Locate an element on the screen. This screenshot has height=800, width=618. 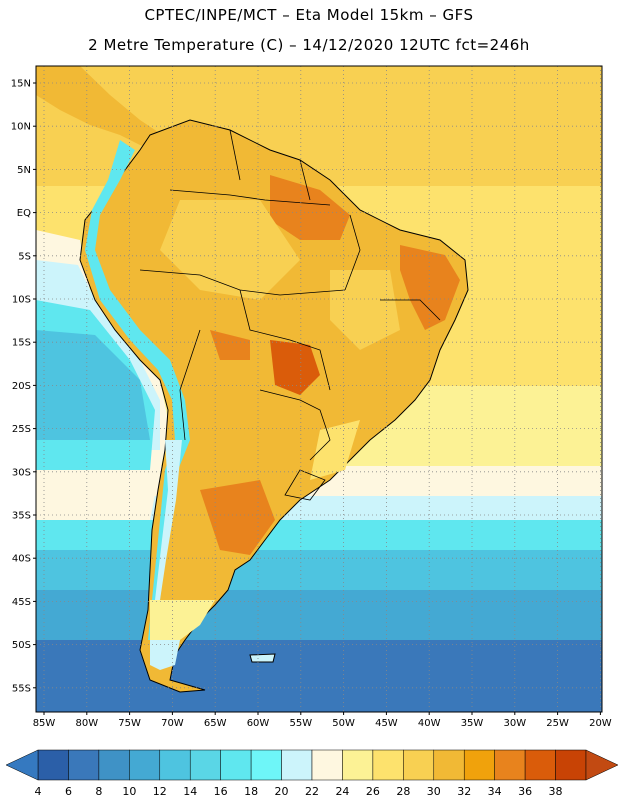
lat-label: 45S is located at coordinates (21, 602).